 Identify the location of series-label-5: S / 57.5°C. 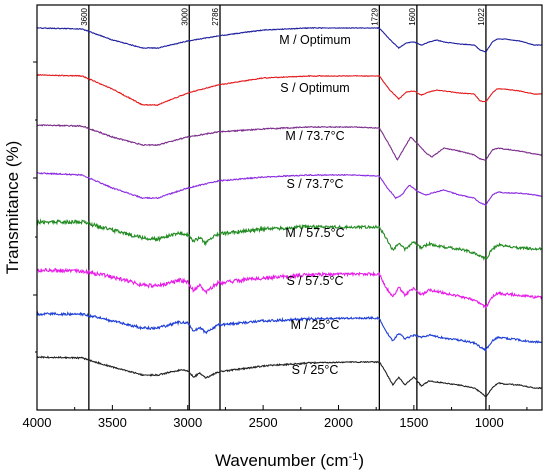
(314, 281).